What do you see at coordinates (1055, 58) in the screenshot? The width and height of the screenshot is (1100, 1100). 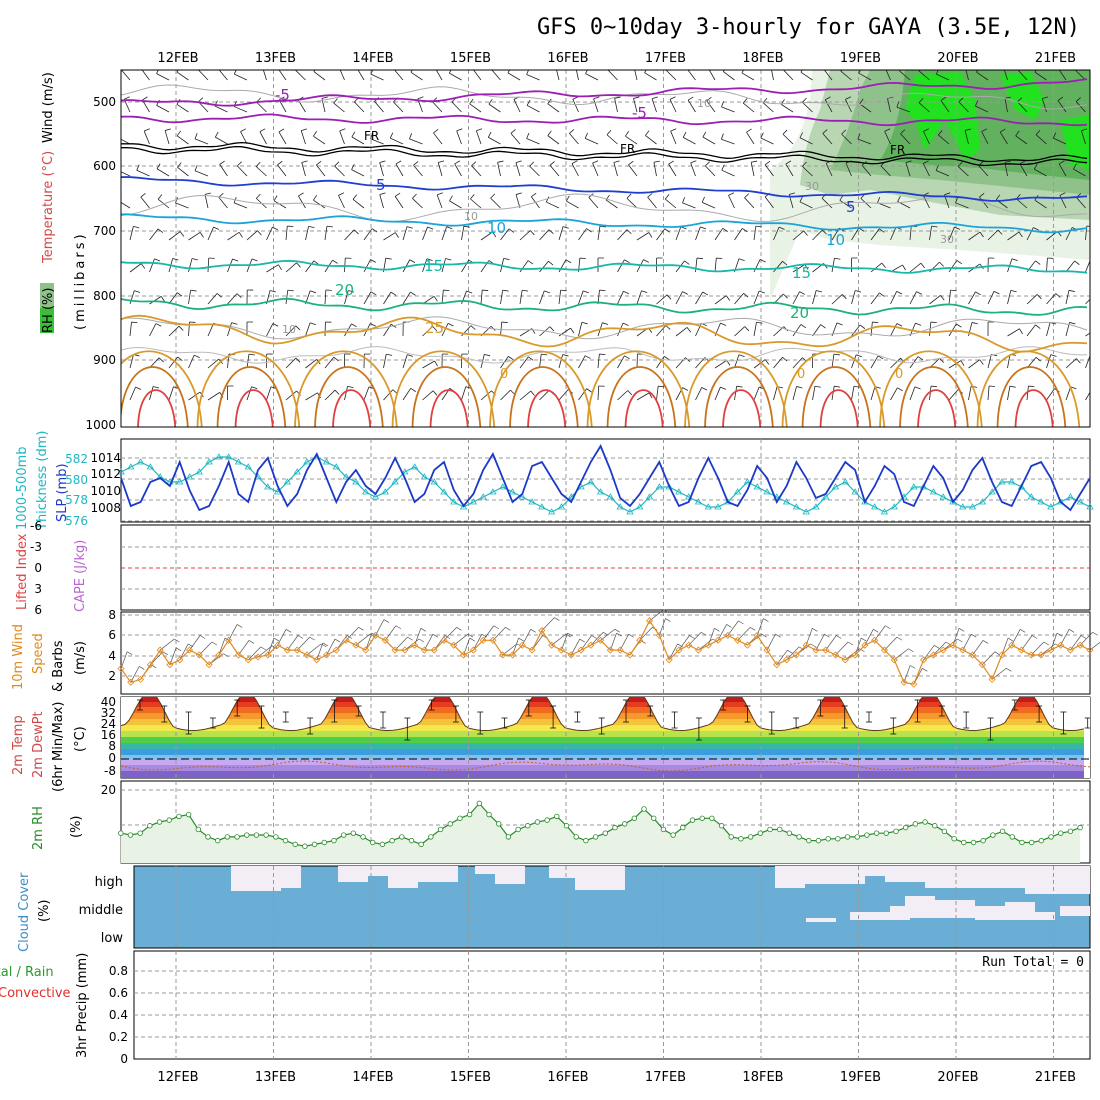 I see `date-label: 21FEB` at bounding box center [1055, 58].